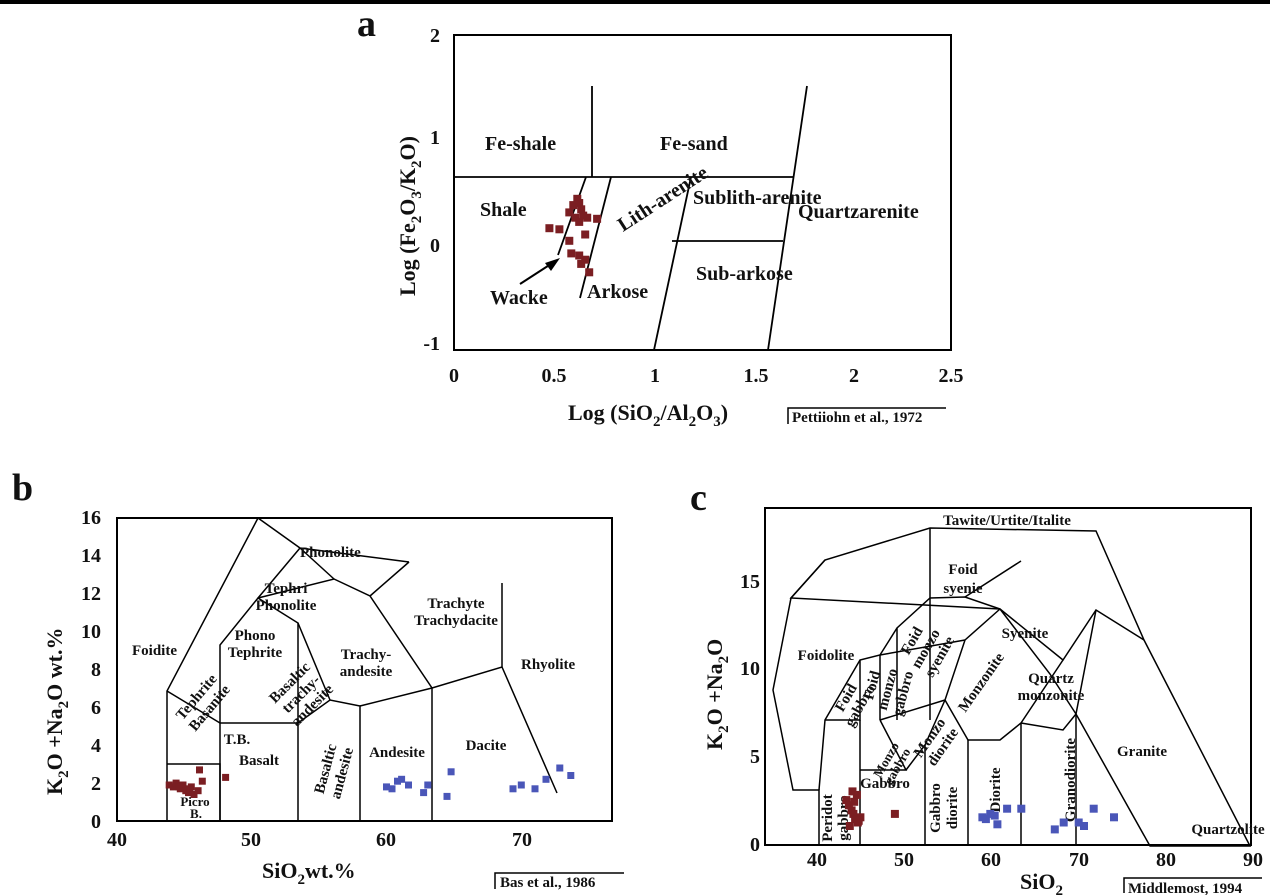 This screenshot has height=895, width=1270. Describe the element at coordinates (559, 880) in the screenshot. I see `b-source-bracket` at that location.